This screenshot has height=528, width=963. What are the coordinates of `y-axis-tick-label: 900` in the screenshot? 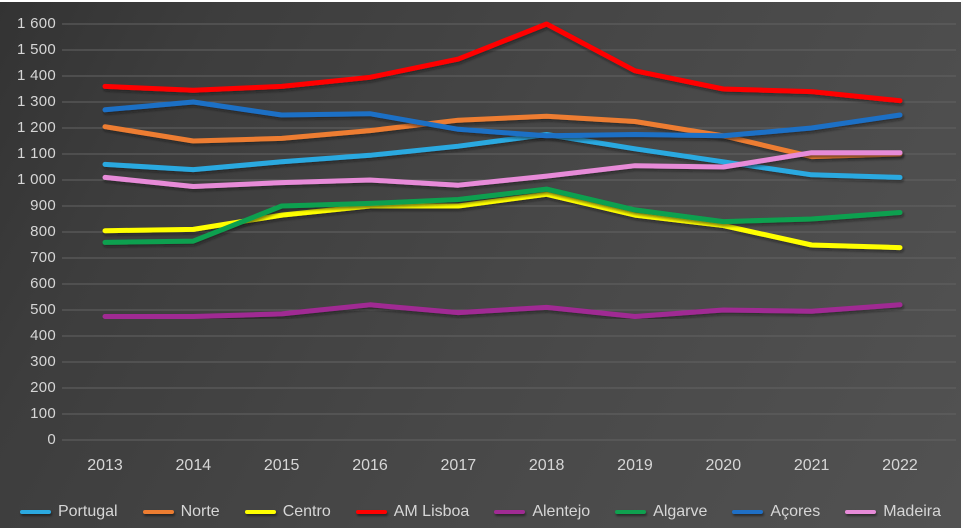 It's located at (43, 205).